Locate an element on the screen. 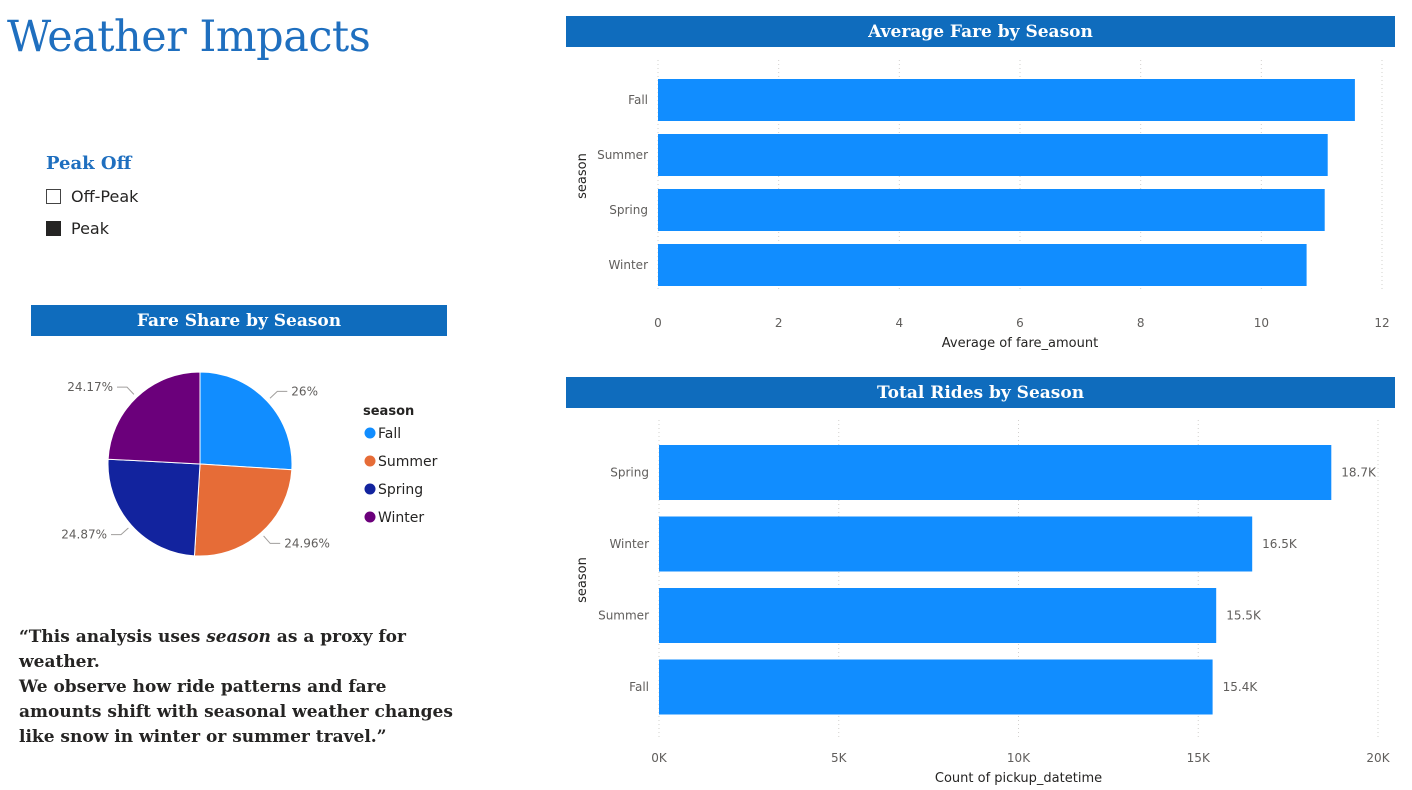  pie-data-label: 24.96% is located at coordinates (307, 543).